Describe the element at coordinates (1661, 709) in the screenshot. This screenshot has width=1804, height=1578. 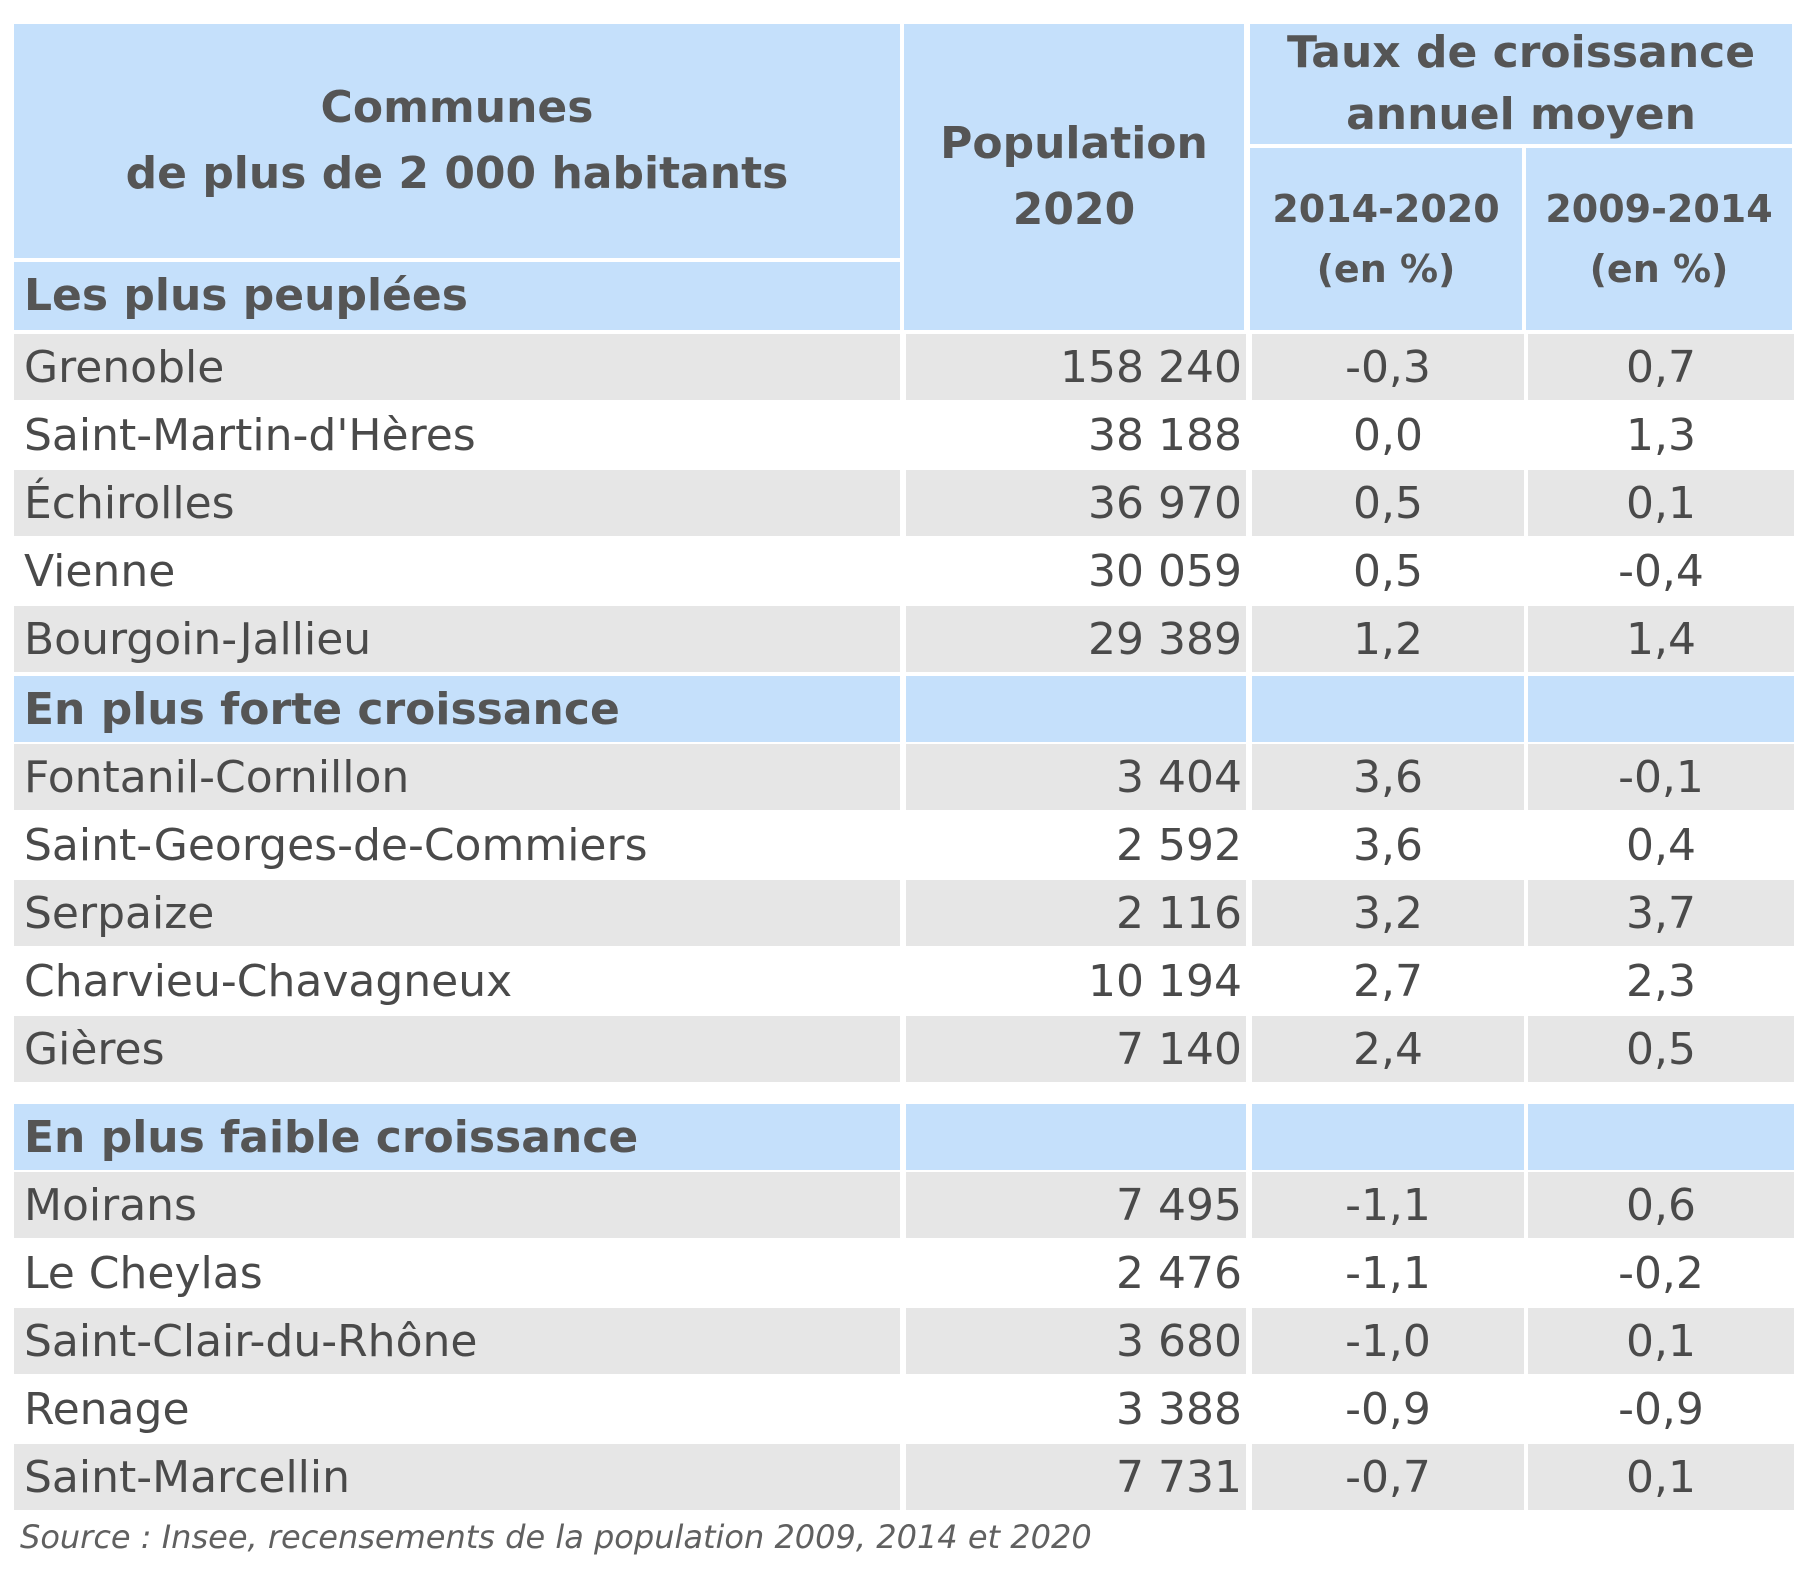
I see `section-2-pad-rate-b` at that location.